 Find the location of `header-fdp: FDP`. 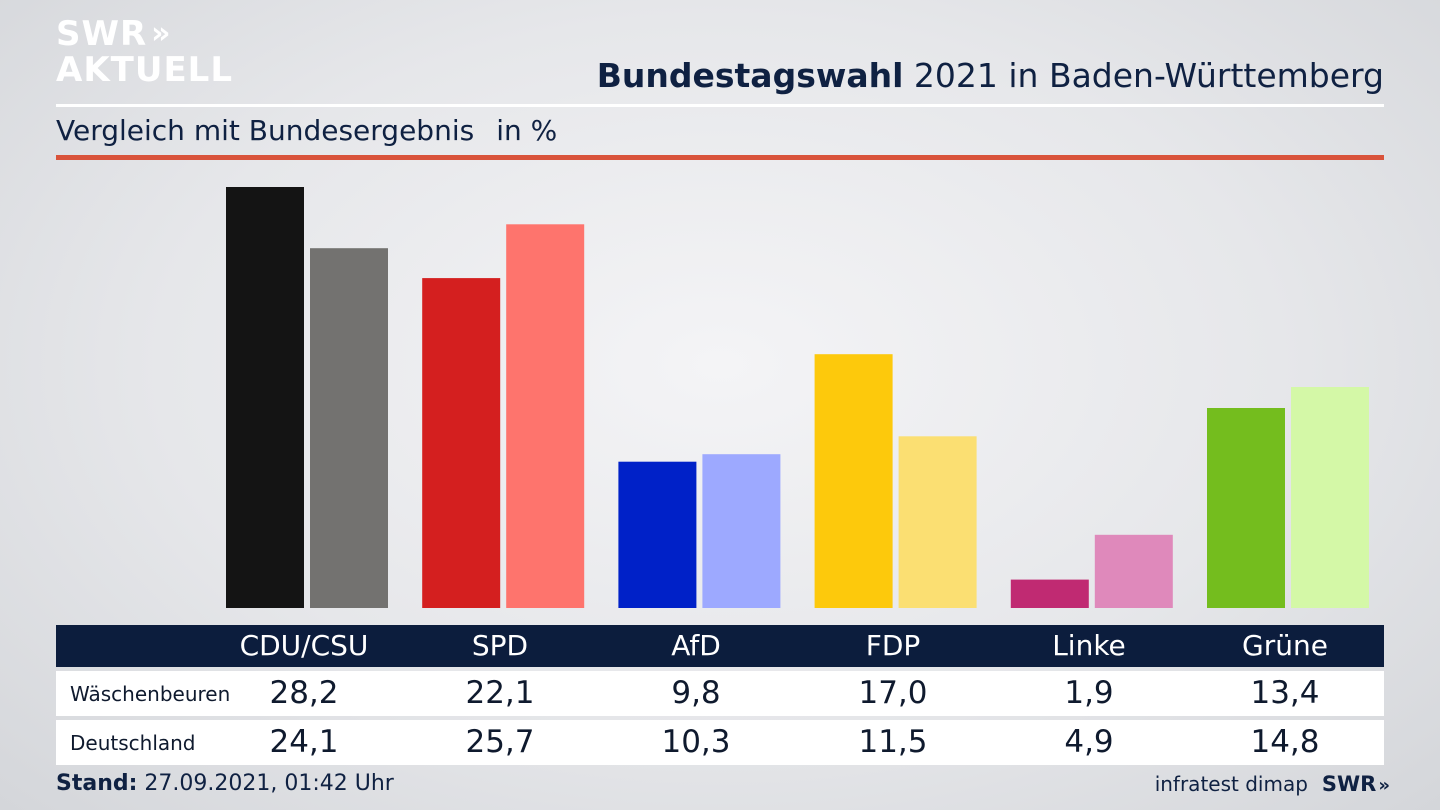

header-fdp: FDP is located at coordinates (893, 645).